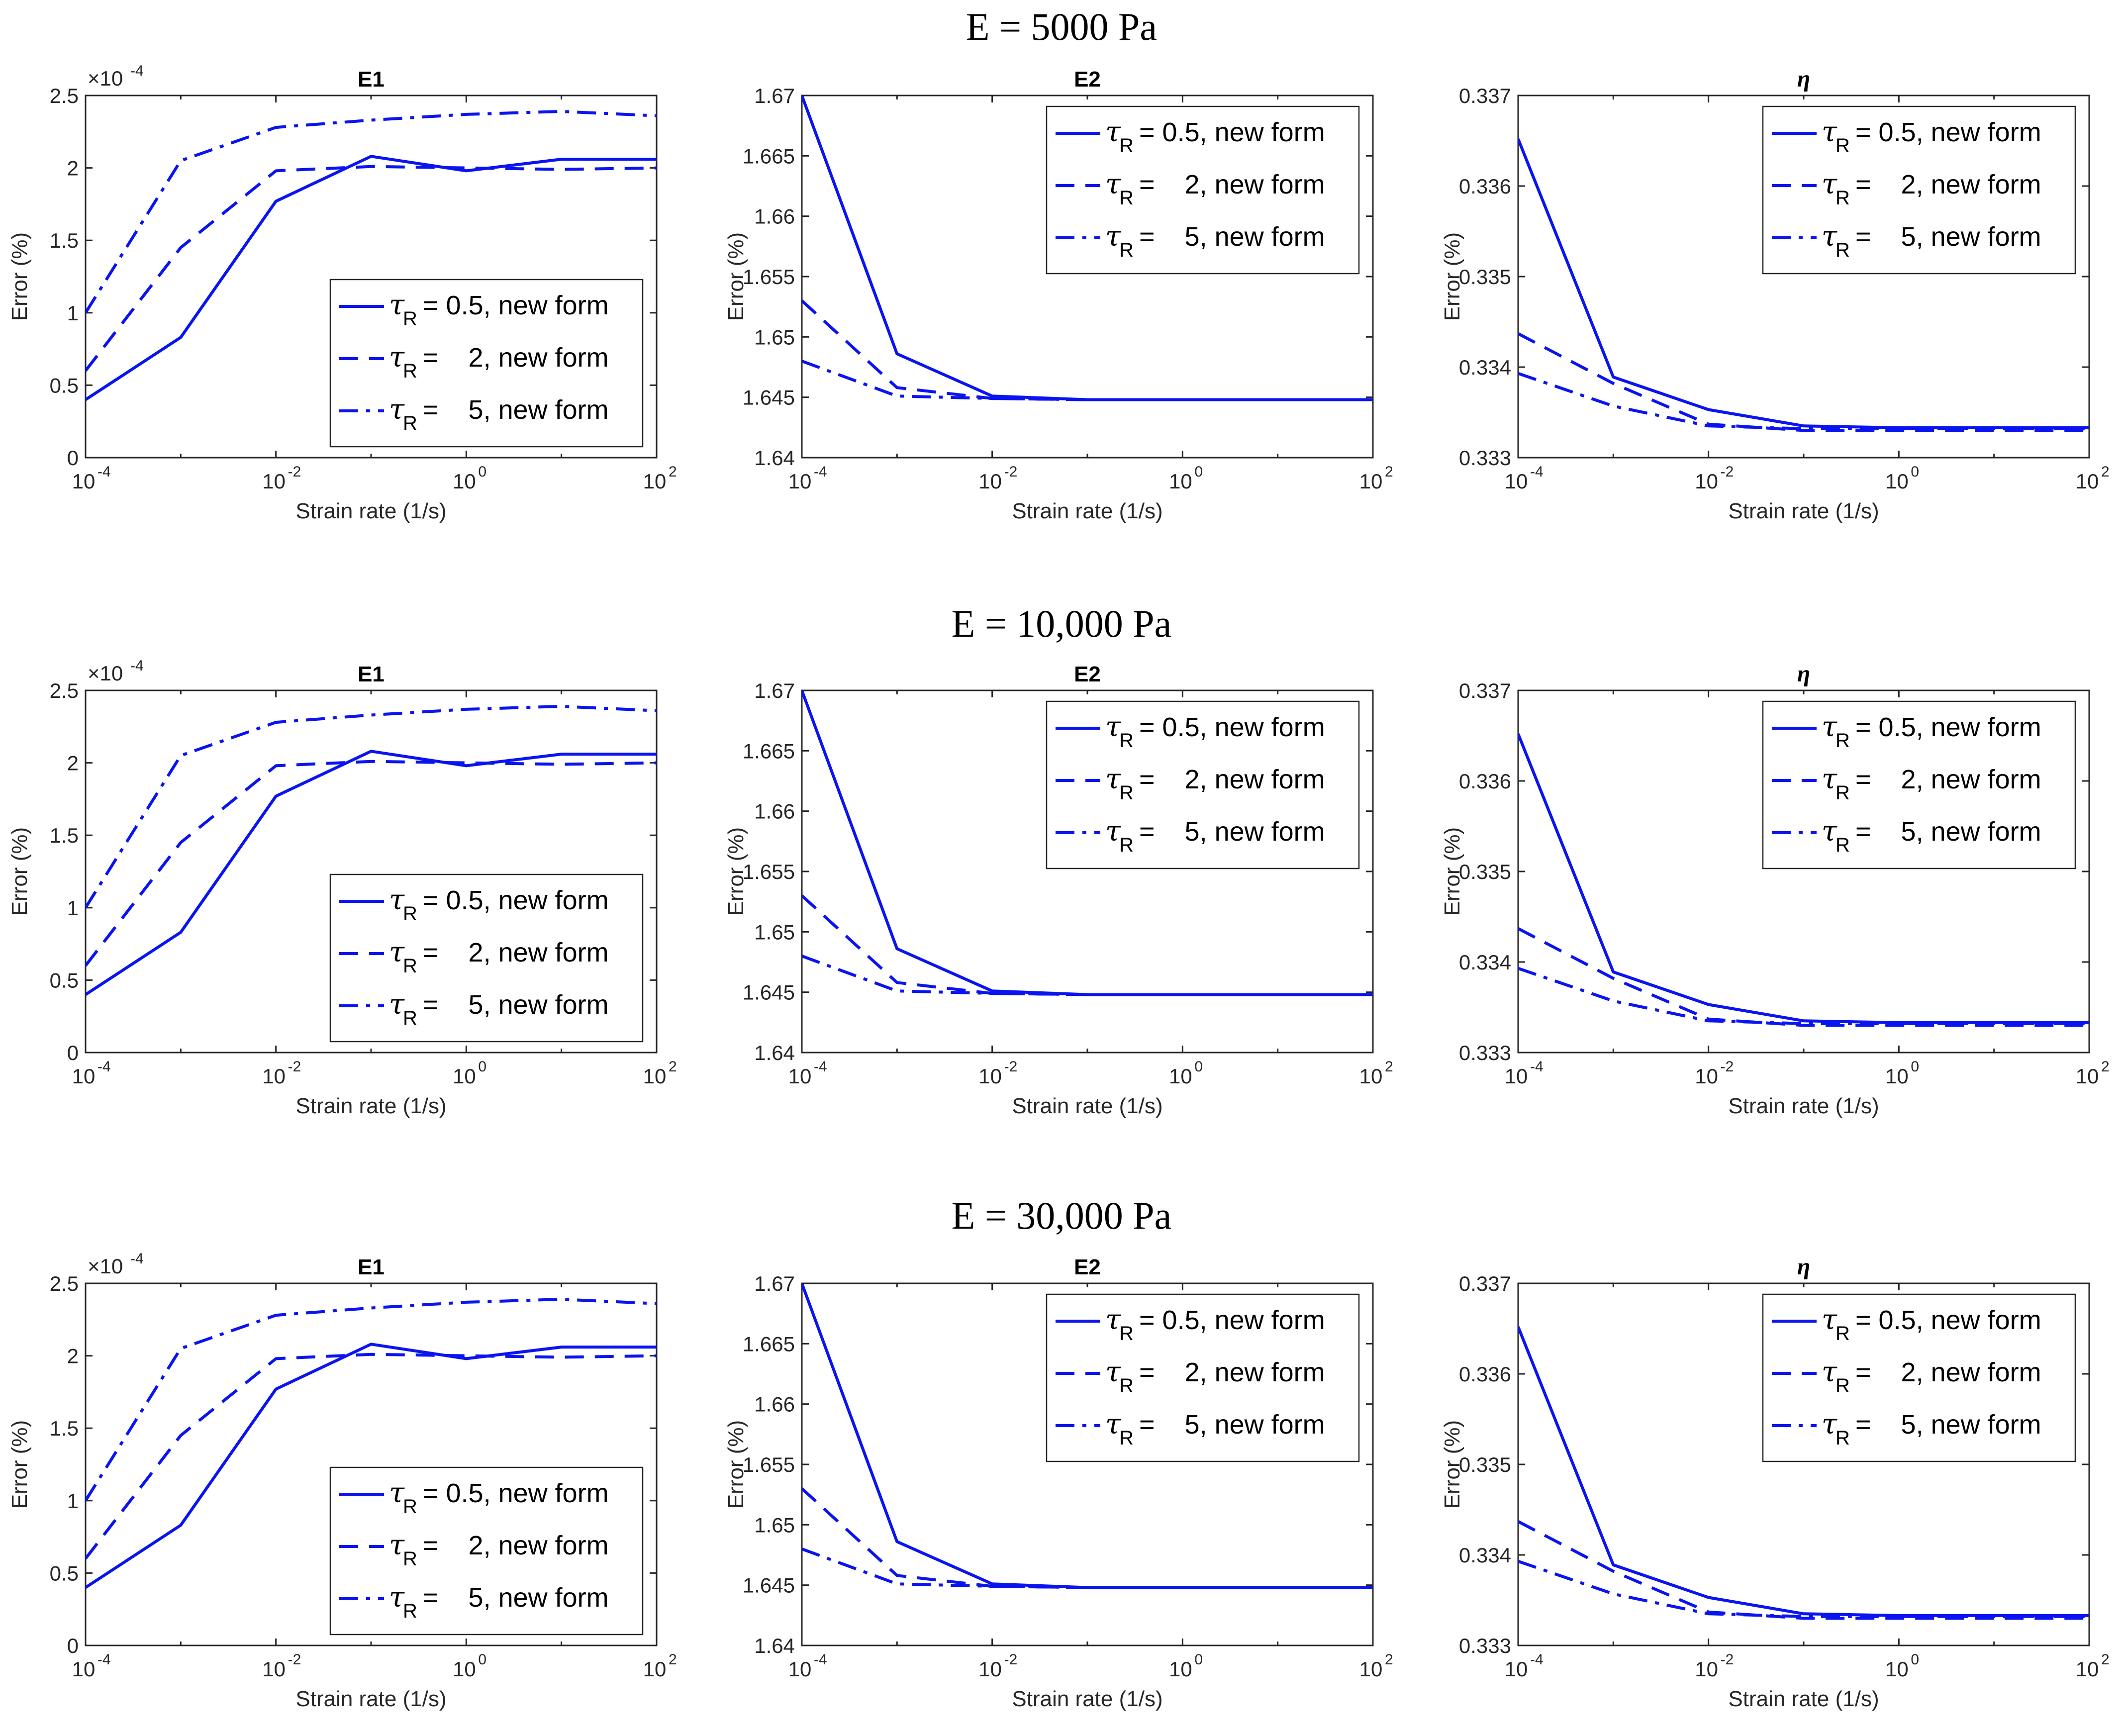 The width and height of the screenshot is (2123, 1736). I want to click on row-title-3: E = 30,000 Pa, so click(1062, 1216).